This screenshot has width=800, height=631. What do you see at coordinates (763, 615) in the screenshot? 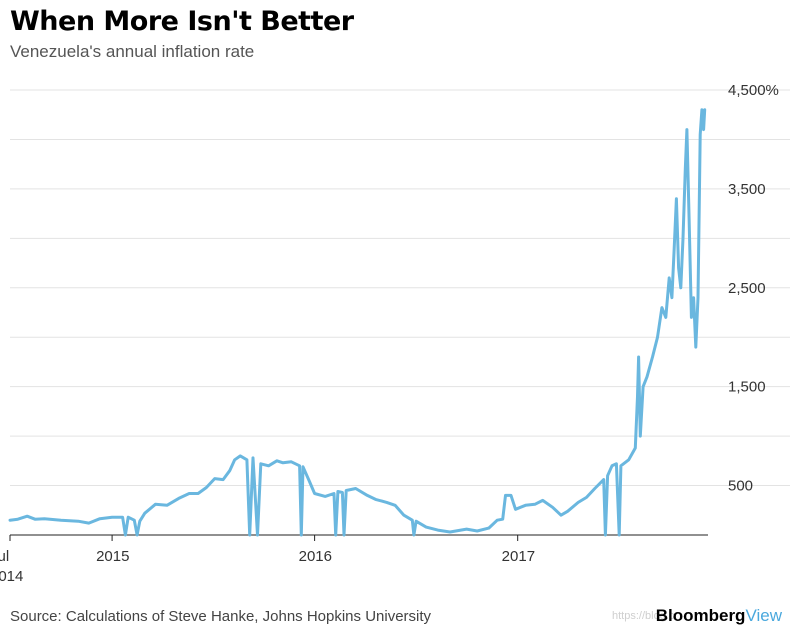
I see `brand-accent: View` at bounding box center [763, 615].